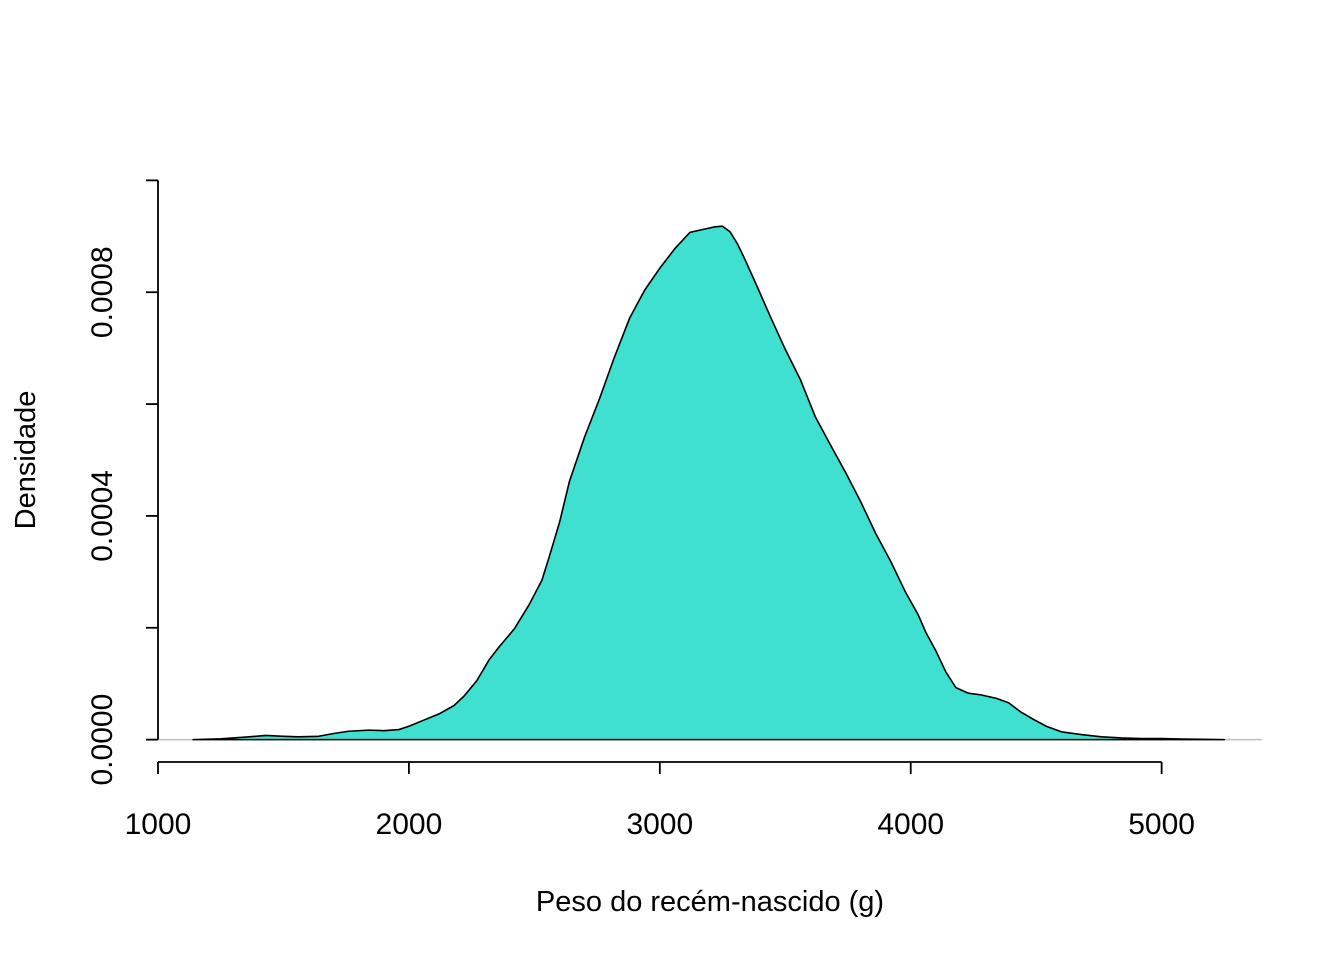 The width and height of the screenshot is (1344, 960). I want to click on y-tick-label-2: 0.0004, so click(102, 516).